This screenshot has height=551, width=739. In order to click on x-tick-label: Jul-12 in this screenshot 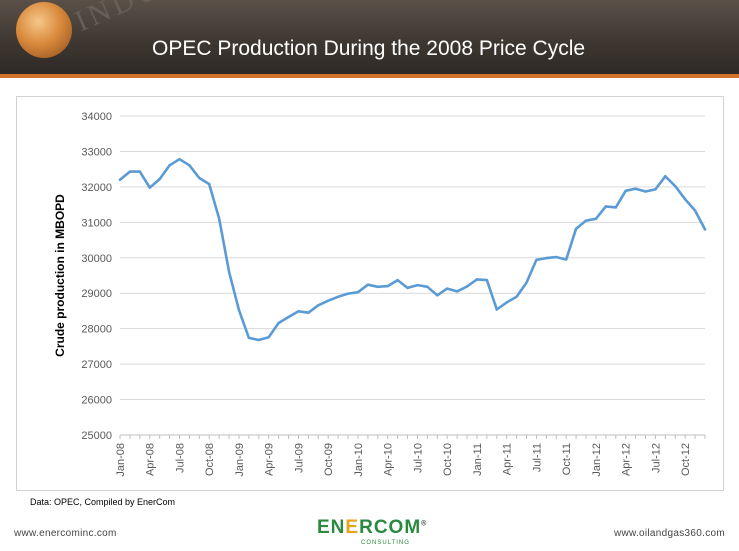, I will do `click(656, 458)`.